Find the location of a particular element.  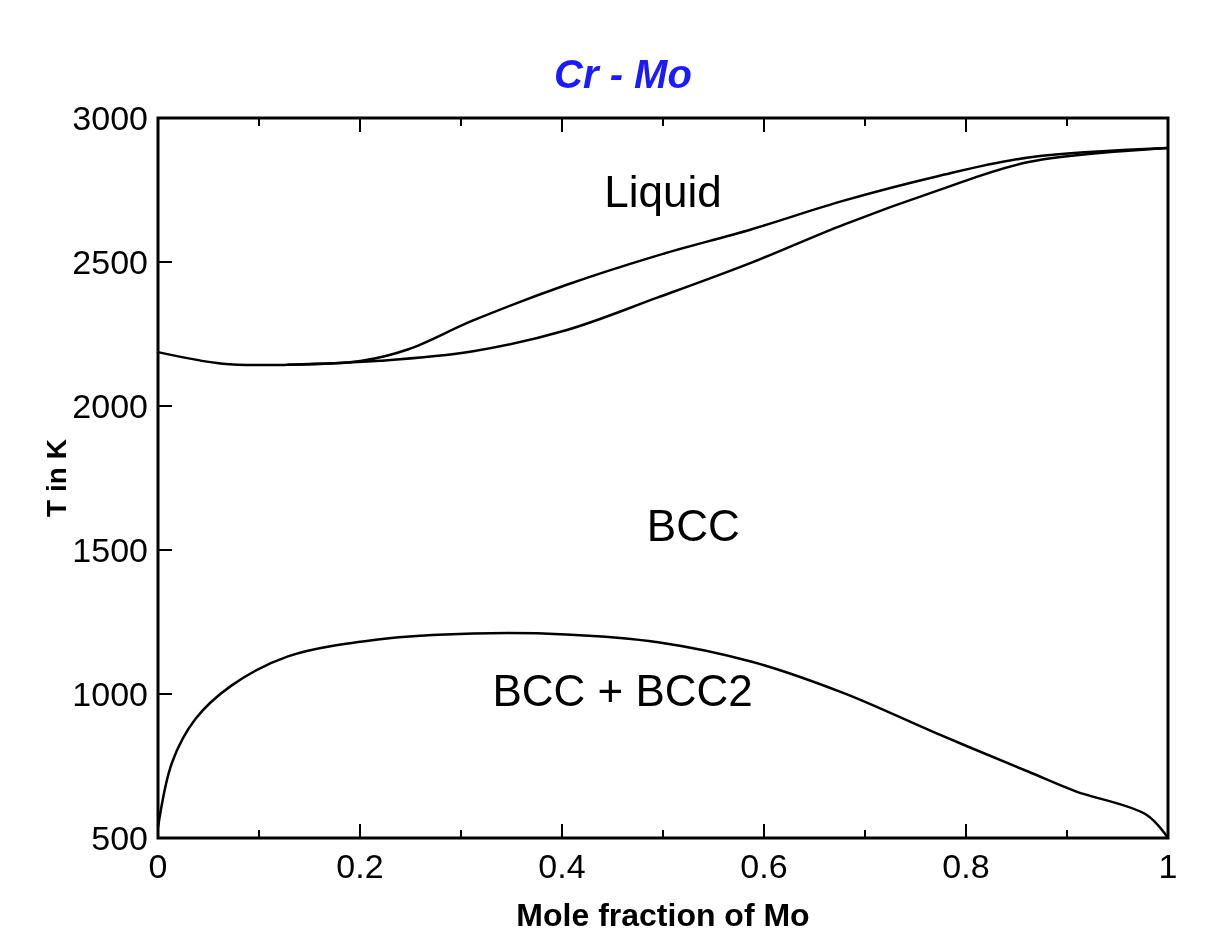

x-tick-label: 0.8 is located at coordinates (966, 866).